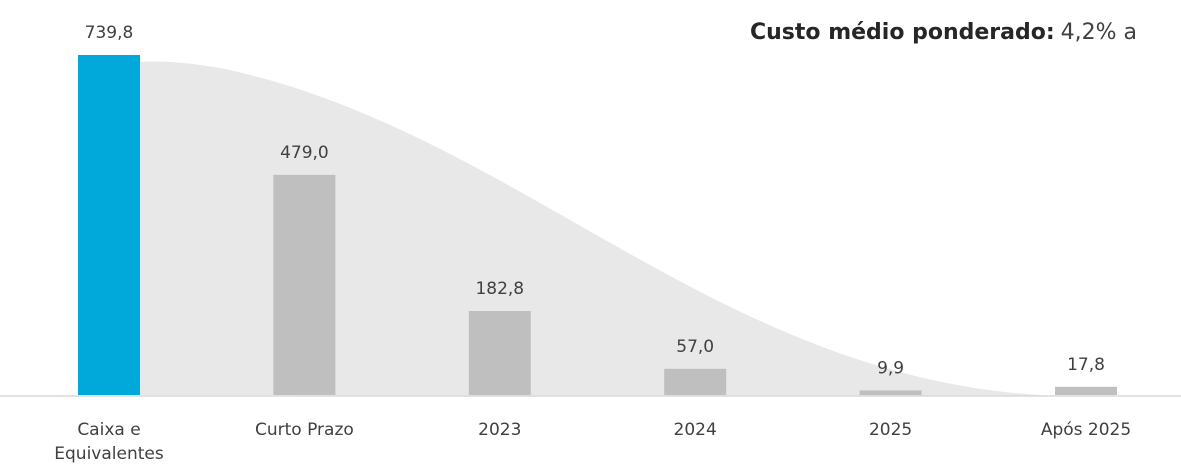 This screenshot has height=465, width=1181. I want to click on x-tick-label: 2025, so click(890, 430).